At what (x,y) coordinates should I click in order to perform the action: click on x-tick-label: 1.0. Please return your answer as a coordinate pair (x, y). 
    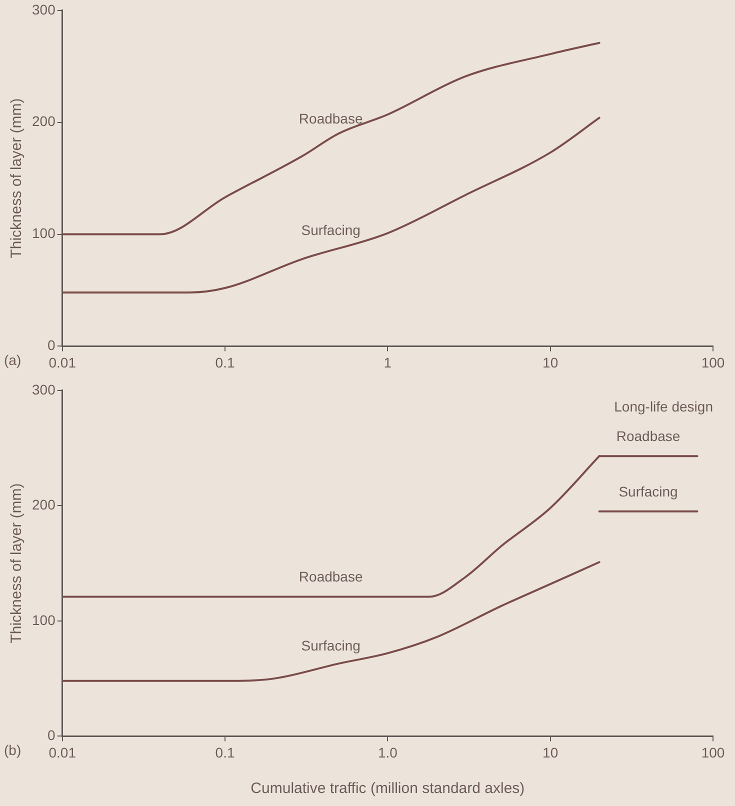
    Looking at the image, I should click on (388, 752).